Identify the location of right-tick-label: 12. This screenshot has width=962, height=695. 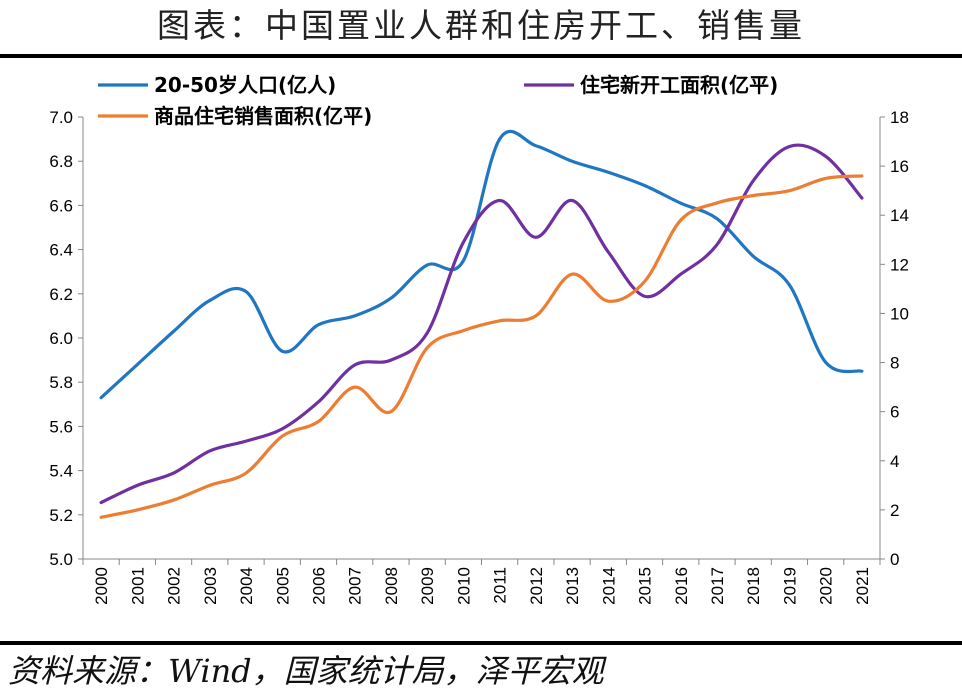
(899, 264).